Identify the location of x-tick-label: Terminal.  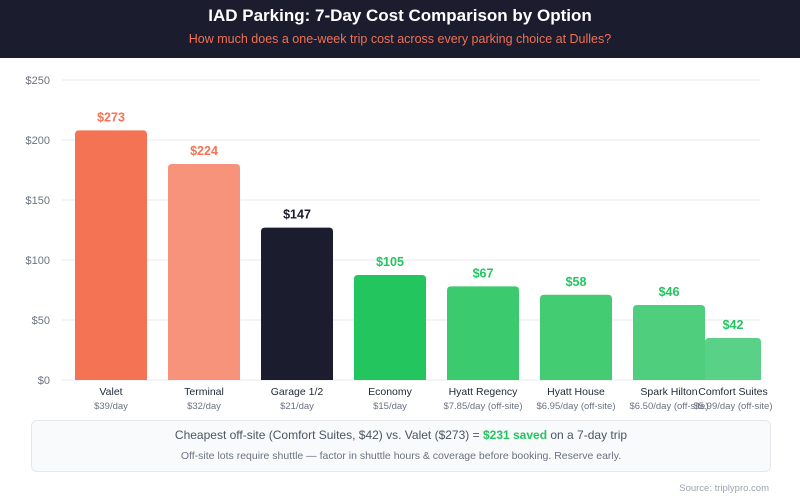
(204, 392).